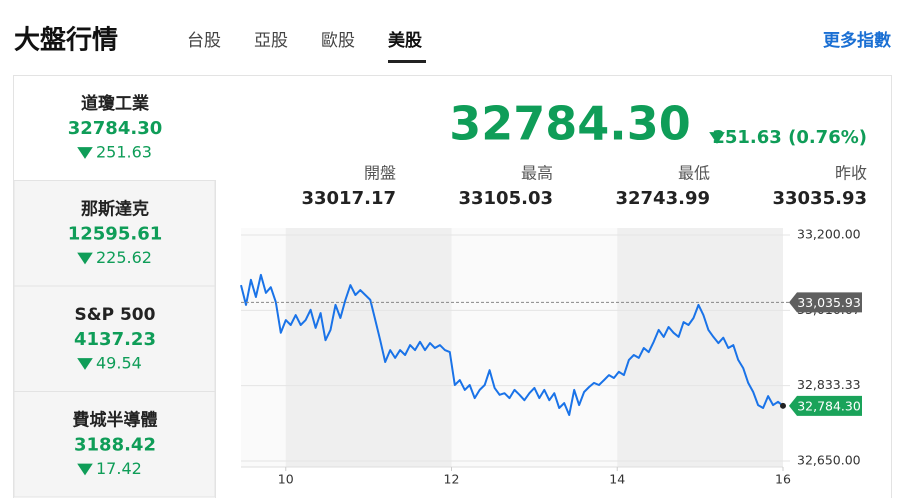 Image resolution: width=909 pixels, height=498 pixels. I want to click on index-name: 費城半導體, so click(115, 420).